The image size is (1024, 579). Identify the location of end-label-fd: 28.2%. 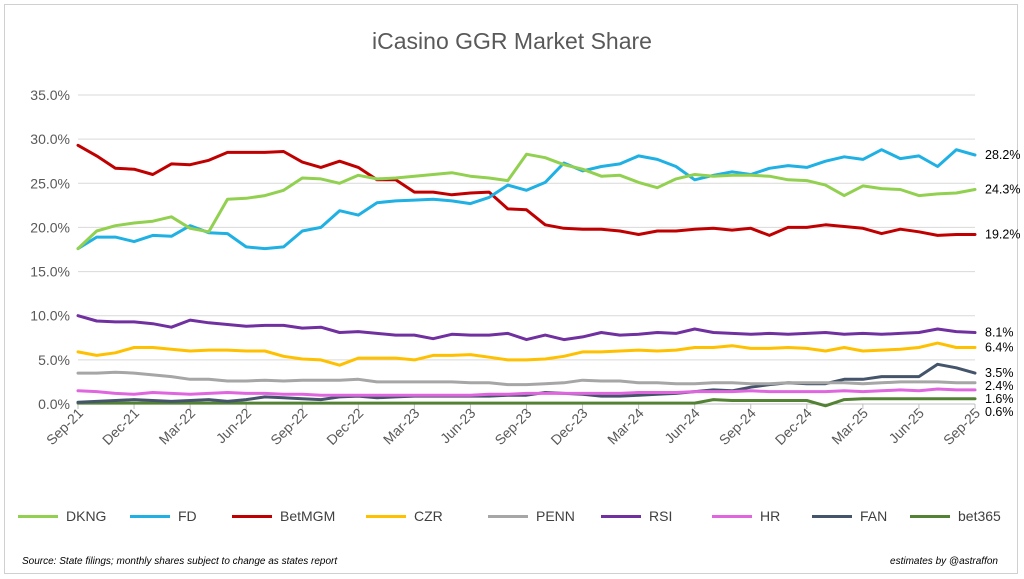
(1002, 155).